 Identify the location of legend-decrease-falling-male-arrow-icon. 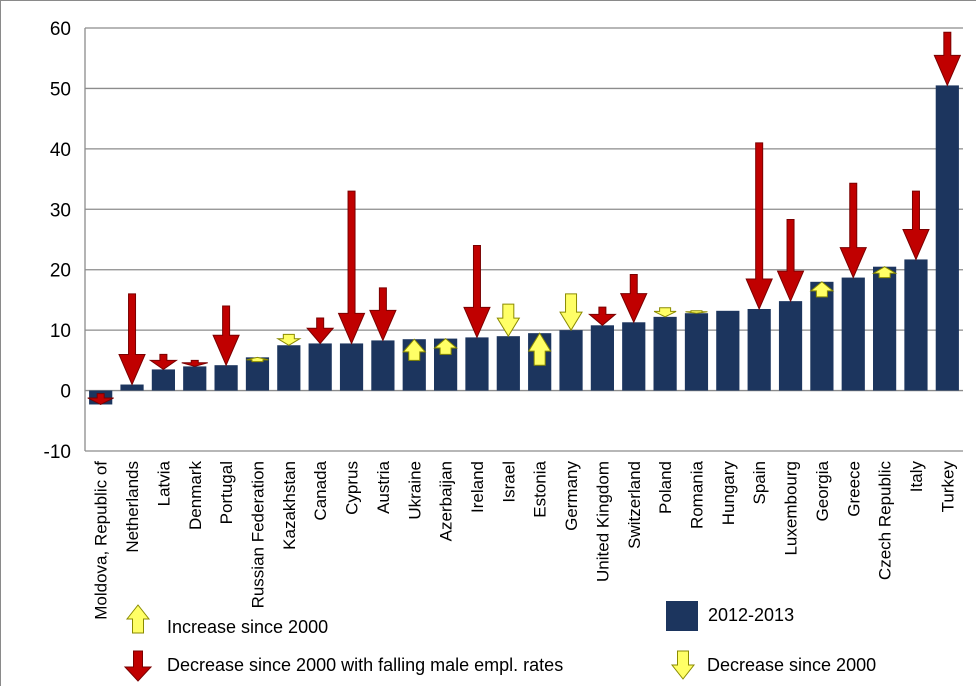
(138, 666).